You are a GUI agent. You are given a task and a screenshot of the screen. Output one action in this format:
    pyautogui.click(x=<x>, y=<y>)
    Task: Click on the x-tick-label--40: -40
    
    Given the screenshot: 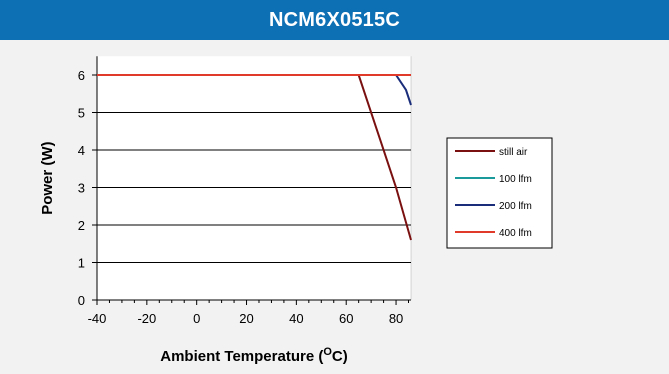 What is the action you would take?
    pyautogui.click(x=97, y=318)
    